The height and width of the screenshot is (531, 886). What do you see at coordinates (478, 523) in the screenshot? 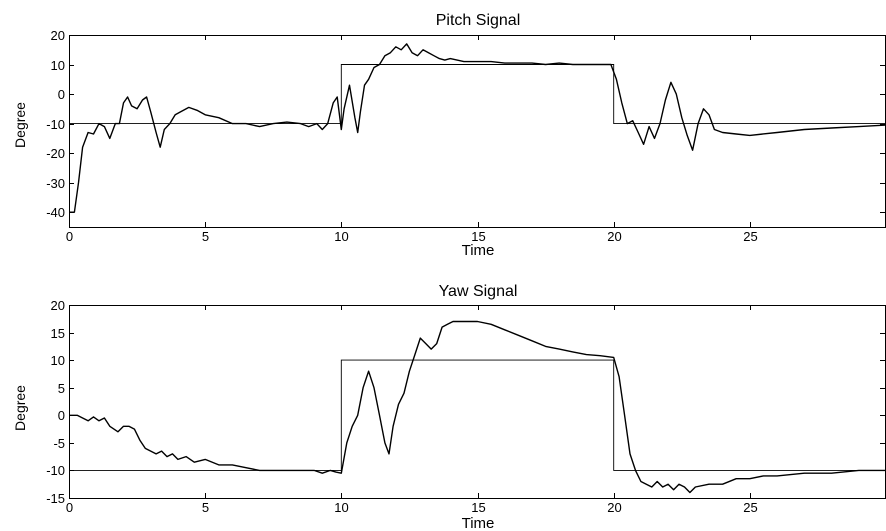
I see `yaw-x-axis-label: Time` at bounding box center [478, 523].